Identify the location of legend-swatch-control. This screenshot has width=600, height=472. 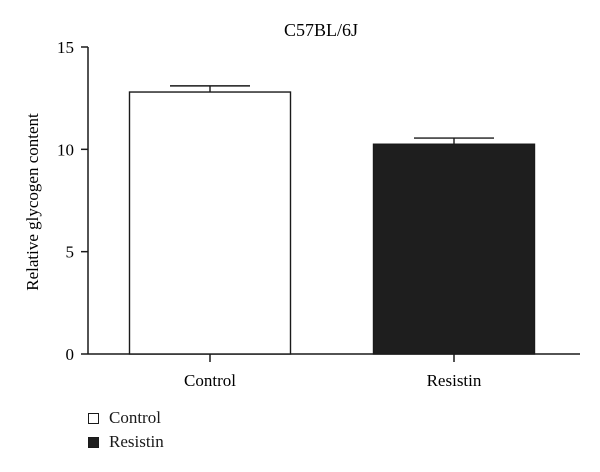
(93, 418).